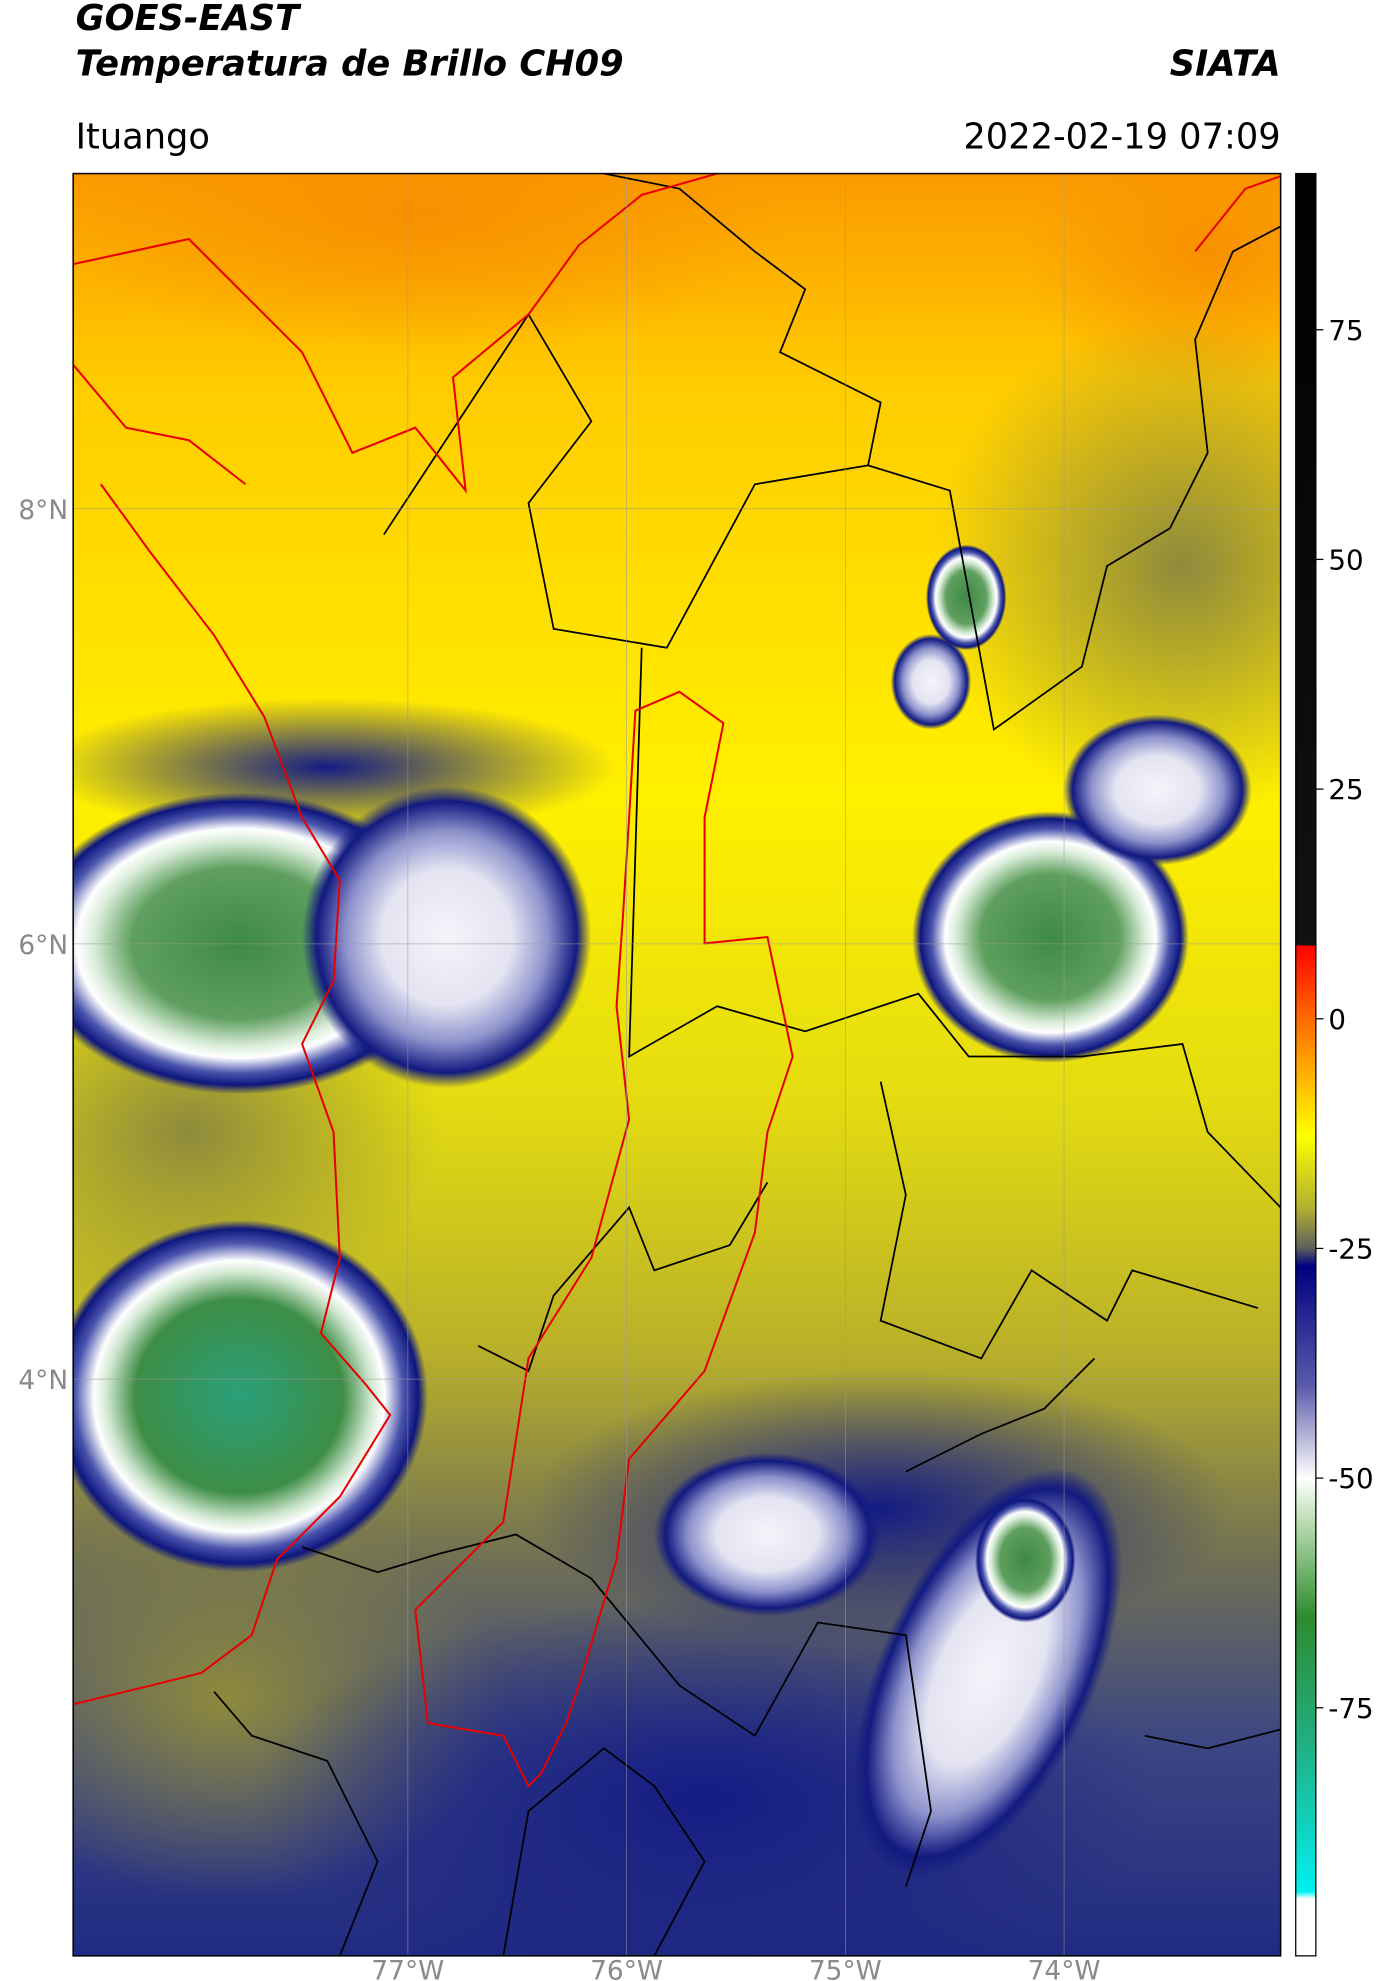 The width and height of the screenshot is (1384, 1981). Describe the element at coordinates (845, 1968) in the screenshot. I see `x-tick-label: 75°W` at that location.